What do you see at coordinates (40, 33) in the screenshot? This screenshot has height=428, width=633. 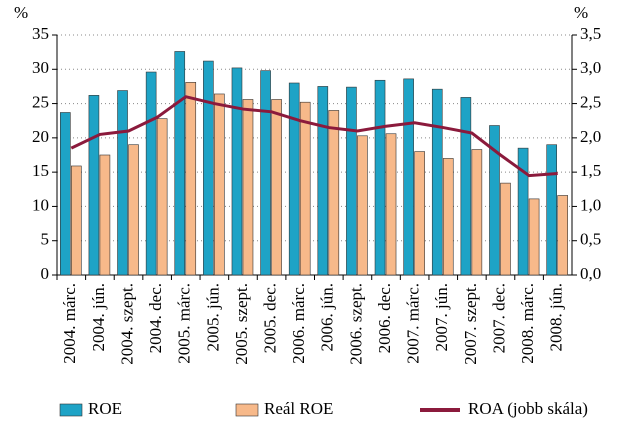 I see `y-tick-label: 35` at bounding box center [40, 33].